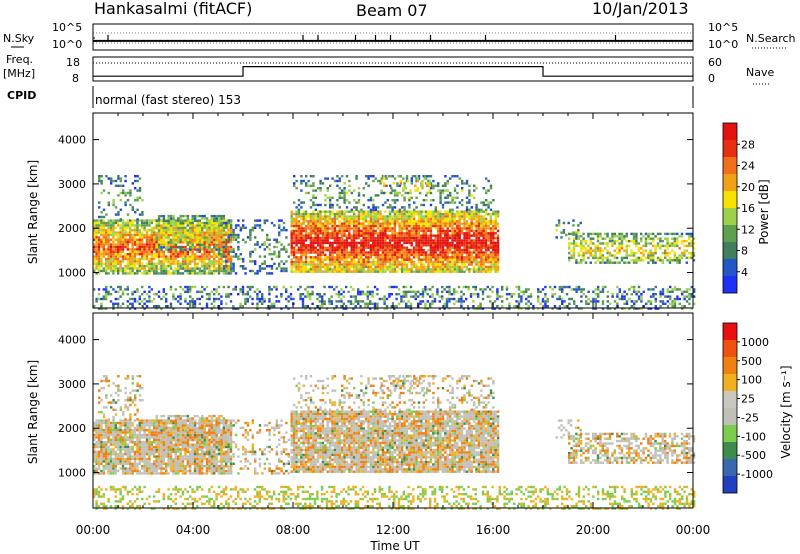 Image resolution: width=800 pixels, height=554 pixels. I want to click on freq-line, so click(393, 71).